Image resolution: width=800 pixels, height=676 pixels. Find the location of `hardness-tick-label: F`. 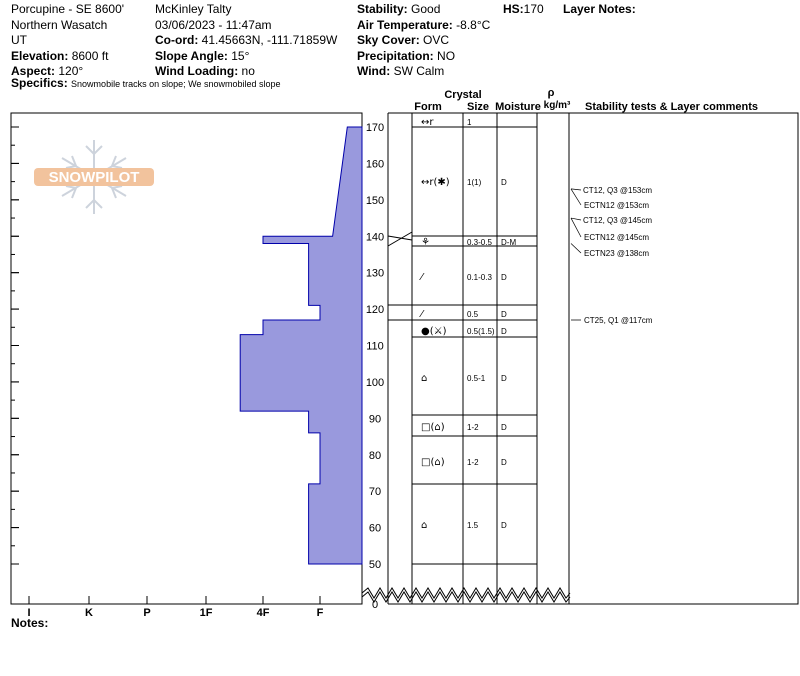

hardness-tick-label: F is located at coordinates (320, 613).